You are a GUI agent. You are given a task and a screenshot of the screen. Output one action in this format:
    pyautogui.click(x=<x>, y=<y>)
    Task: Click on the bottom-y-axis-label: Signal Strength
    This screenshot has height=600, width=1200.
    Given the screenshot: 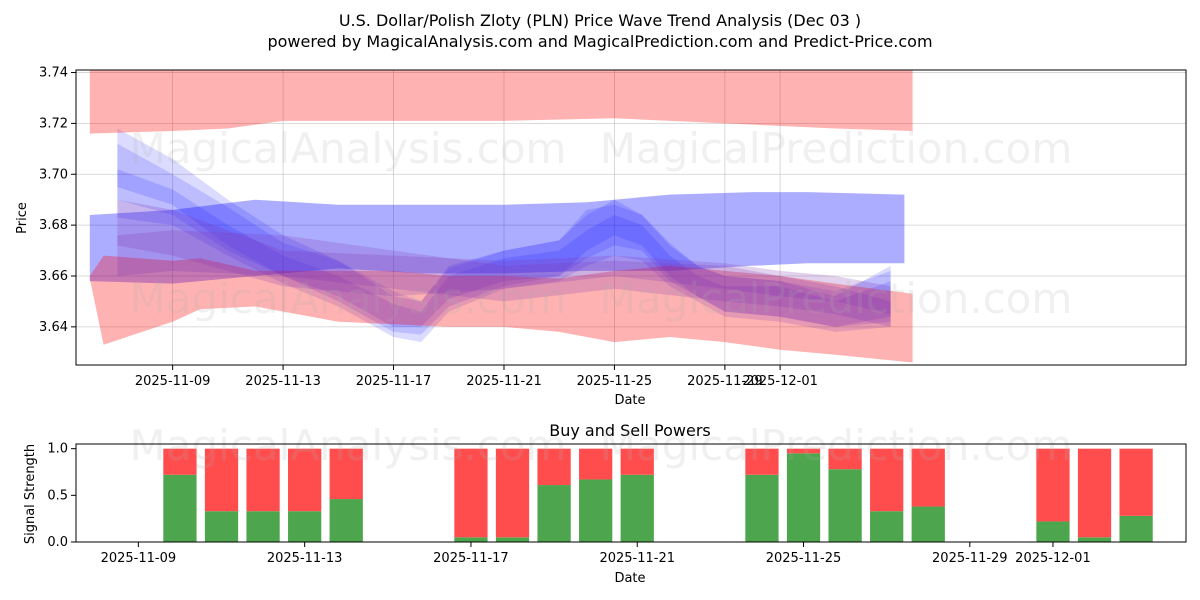 What is the action you would take?
    pyautogui.click(x=30, y=494)
    